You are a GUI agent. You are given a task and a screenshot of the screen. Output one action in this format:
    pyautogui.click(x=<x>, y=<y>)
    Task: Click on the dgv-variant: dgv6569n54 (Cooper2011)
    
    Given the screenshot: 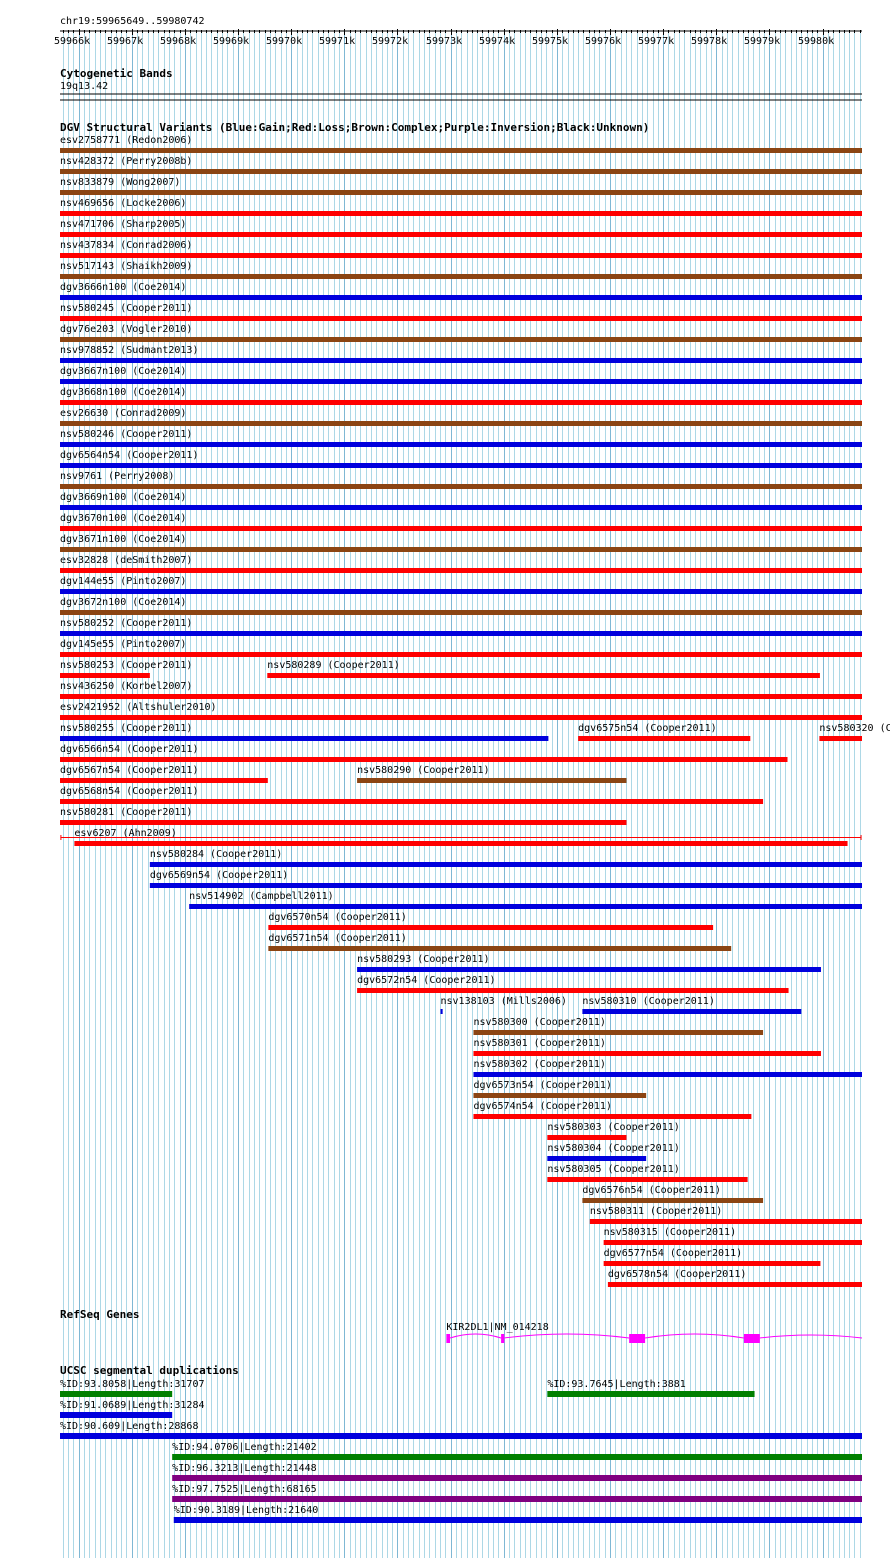 What is the action you would take?
    pyautogui.click(x=505, y=879)
    